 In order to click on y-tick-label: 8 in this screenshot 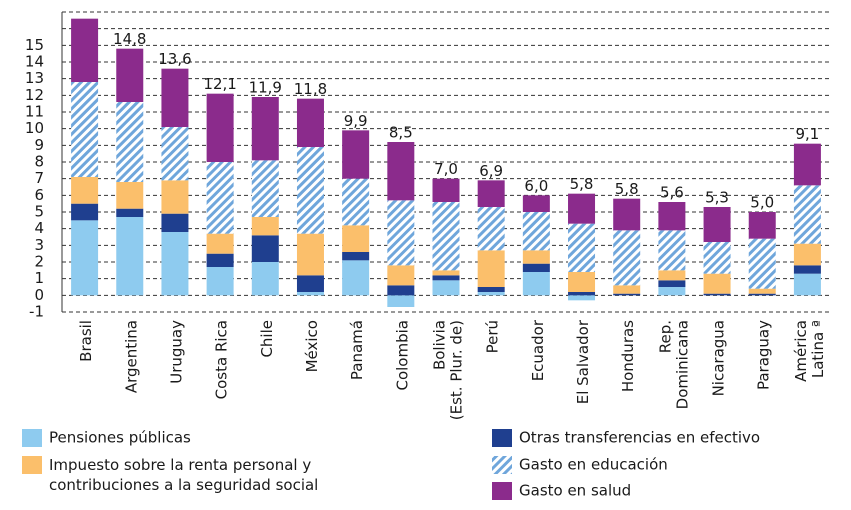, I will do `click(39, 162)`.